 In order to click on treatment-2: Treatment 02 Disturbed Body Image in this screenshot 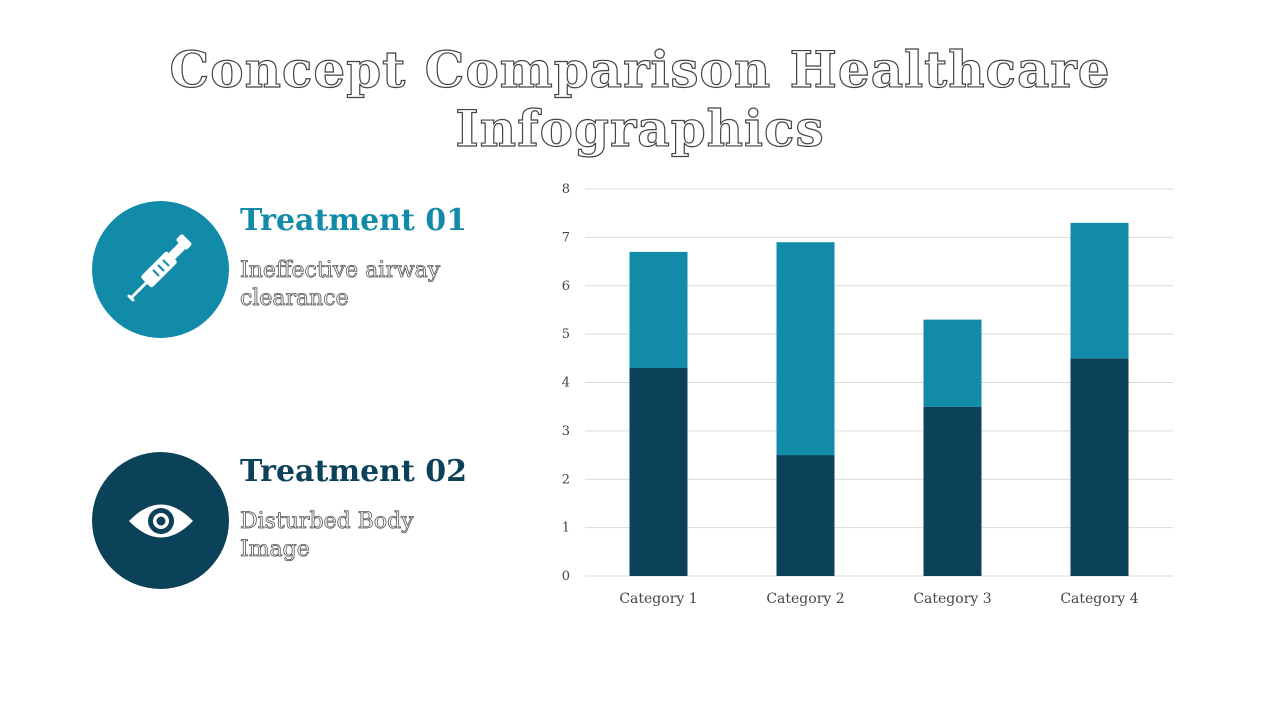, I will do `click(302, 522)`.